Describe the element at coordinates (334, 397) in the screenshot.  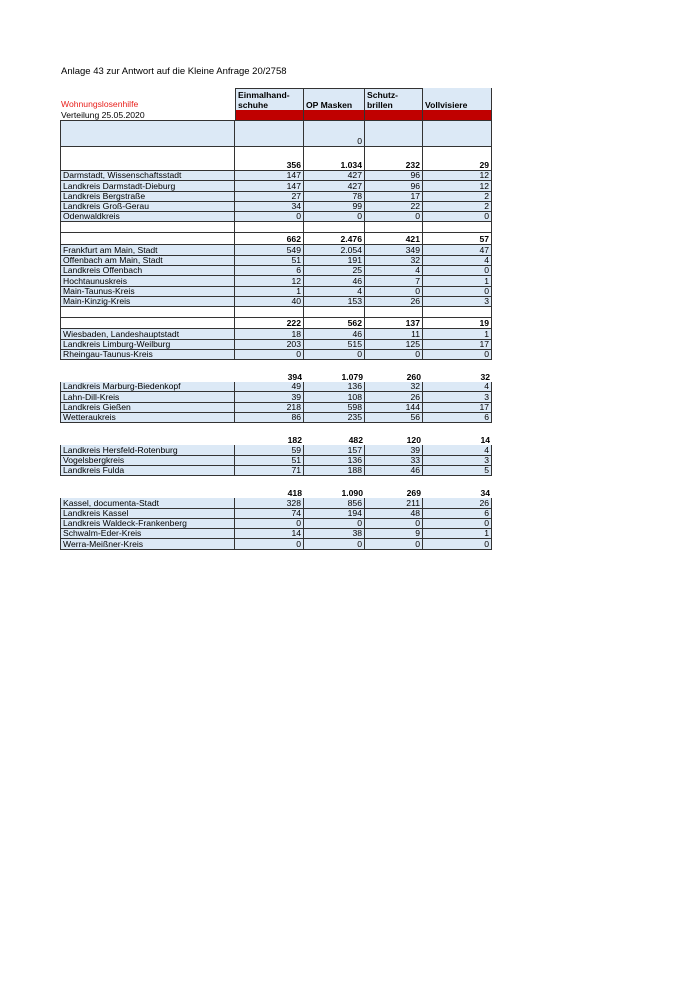
I see `region-value: 108` at that location.